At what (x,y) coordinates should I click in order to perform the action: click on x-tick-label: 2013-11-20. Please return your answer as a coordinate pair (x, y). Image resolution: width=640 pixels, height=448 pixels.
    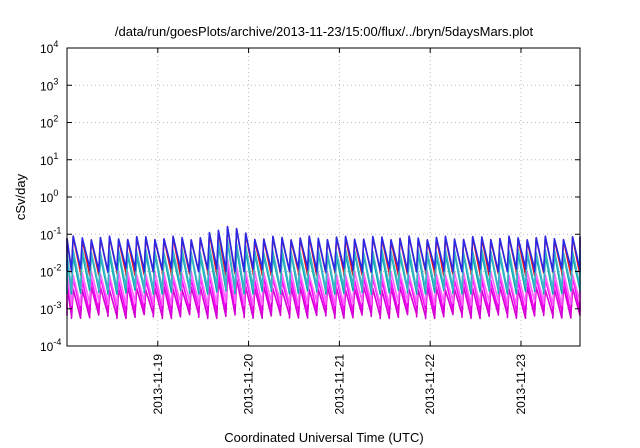
    Looking at the image, I should click on (249, 384).